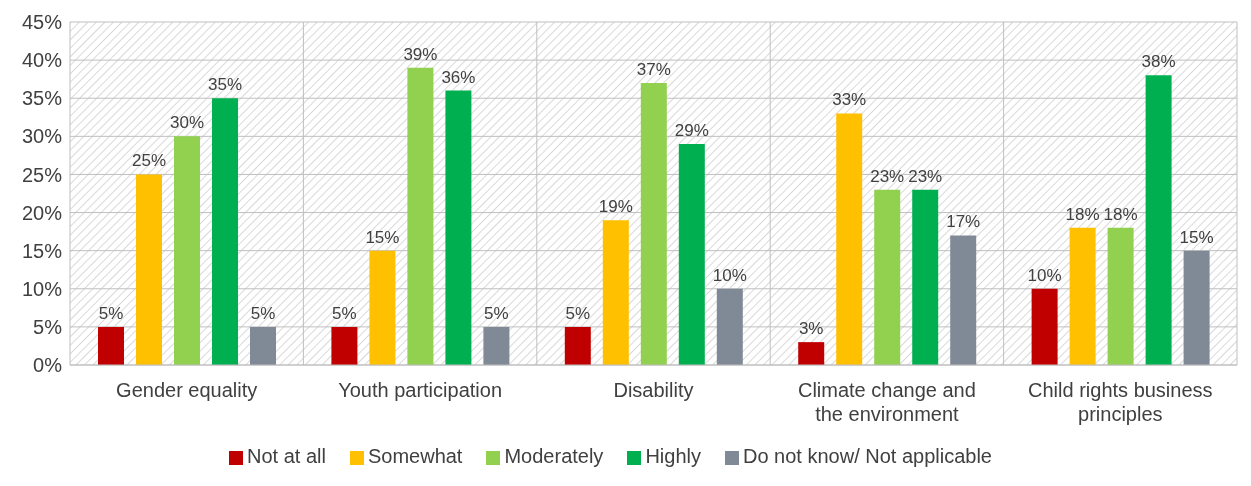 Image resolution: width=1251 pixels, height=486 pixels. I want to click on legend-label: Do not know/ Not applicable, so click(867, 456).